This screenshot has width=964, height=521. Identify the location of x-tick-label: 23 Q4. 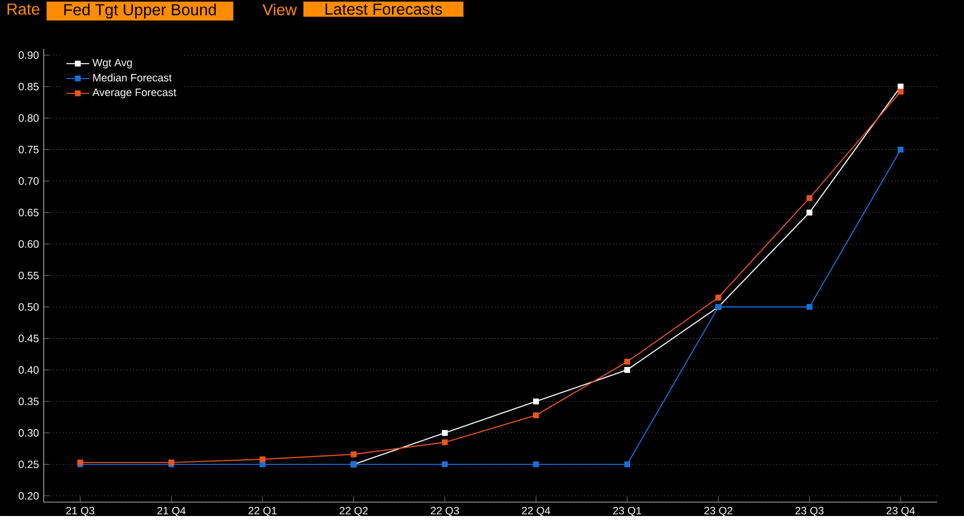
(900, 511).